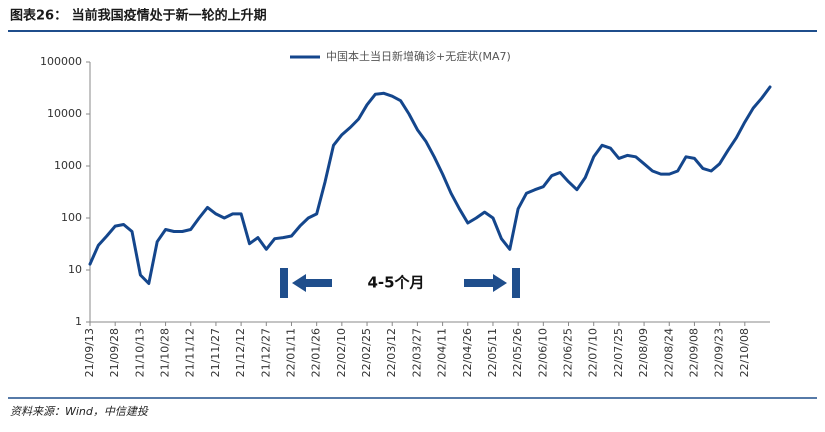 Image resolution: width=825 pixels, height=432 pixels. Describe the element at coordinates (568, 352) in the screenshot. I see `x-tick-label: 22/06/25` at that location.